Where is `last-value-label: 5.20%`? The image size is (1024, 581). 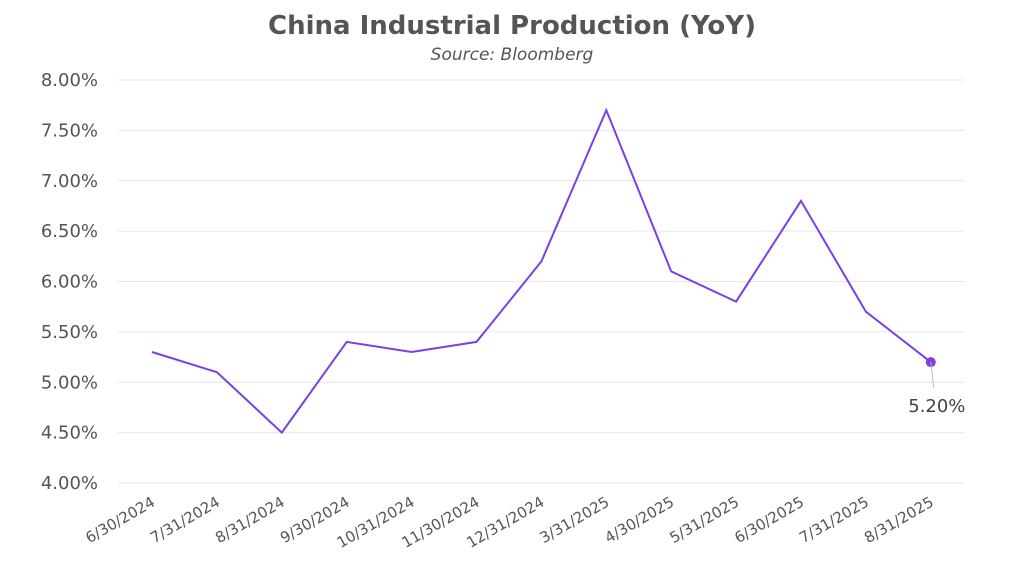 last-value-label: 5.20% is located at coordinates (936, 406).